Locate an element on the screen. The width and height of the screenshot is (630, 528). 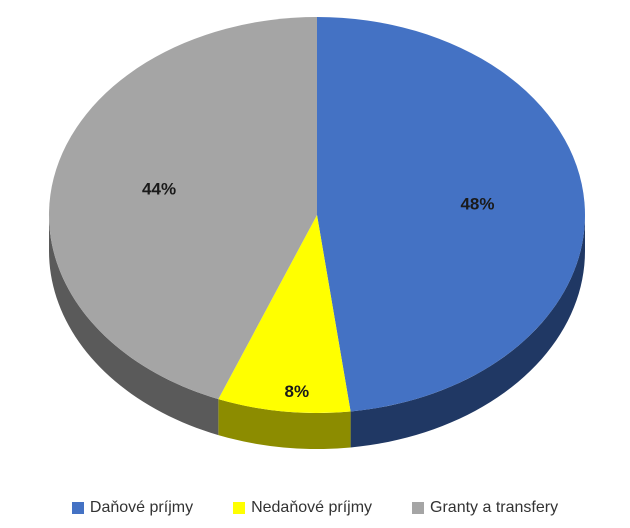
legend-label: Daňové príjmy is located at coordinates (141, 507).